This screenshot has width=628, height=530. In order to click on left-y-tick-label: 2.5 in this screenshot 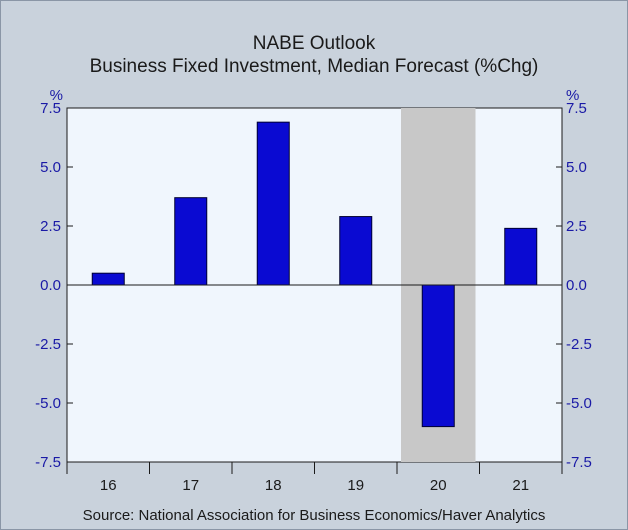, I will do `click(50, 226)`.